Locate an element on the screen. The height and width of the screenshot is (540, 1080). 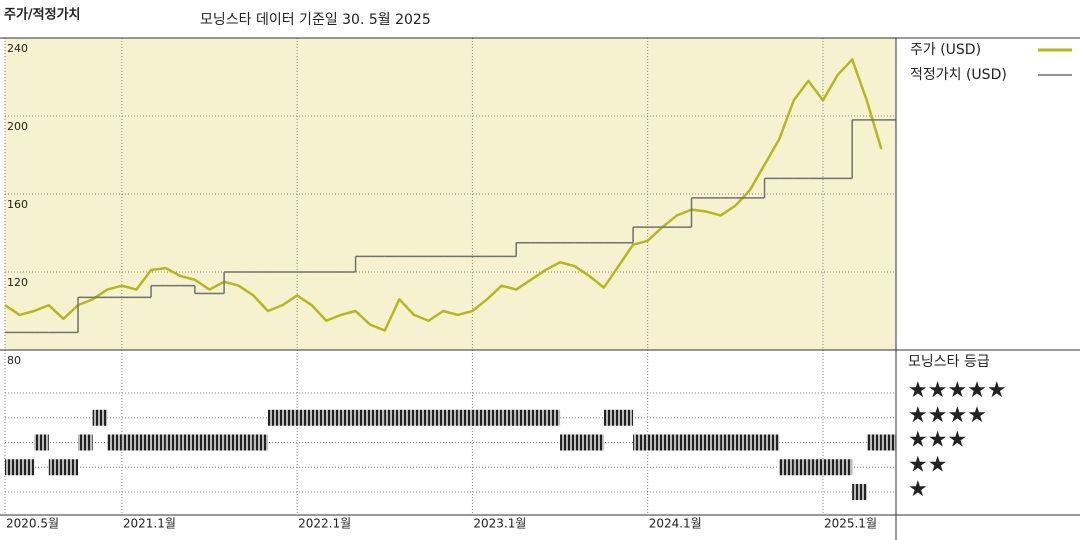
y-tick-label: 200 is located at coordinates (17, 126).